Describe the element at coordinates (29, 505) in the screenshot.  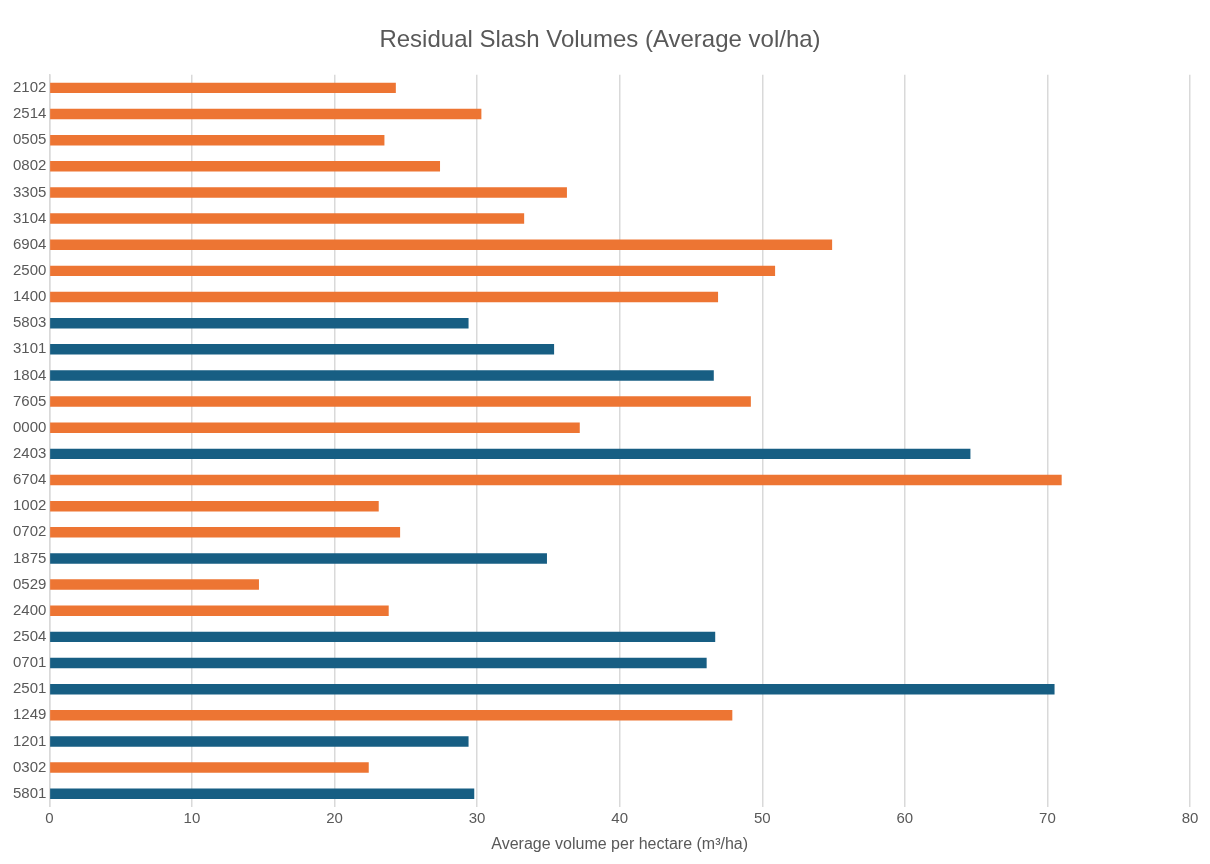
I see `y-tick-label: 1002` at that location.